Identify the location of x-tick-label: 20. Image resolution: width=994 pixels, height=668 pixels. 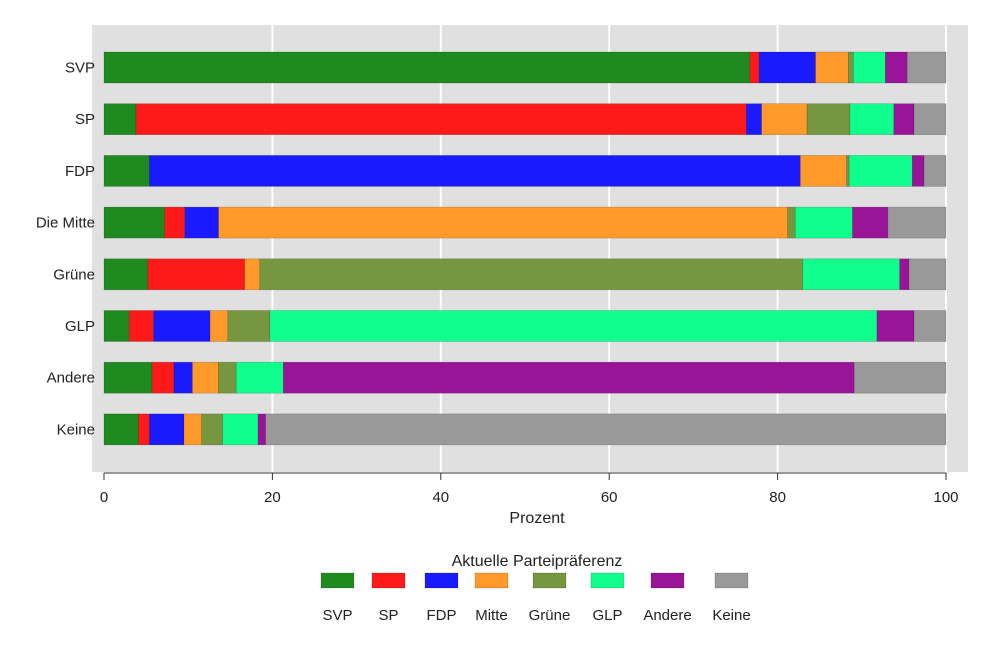
(272, 497).